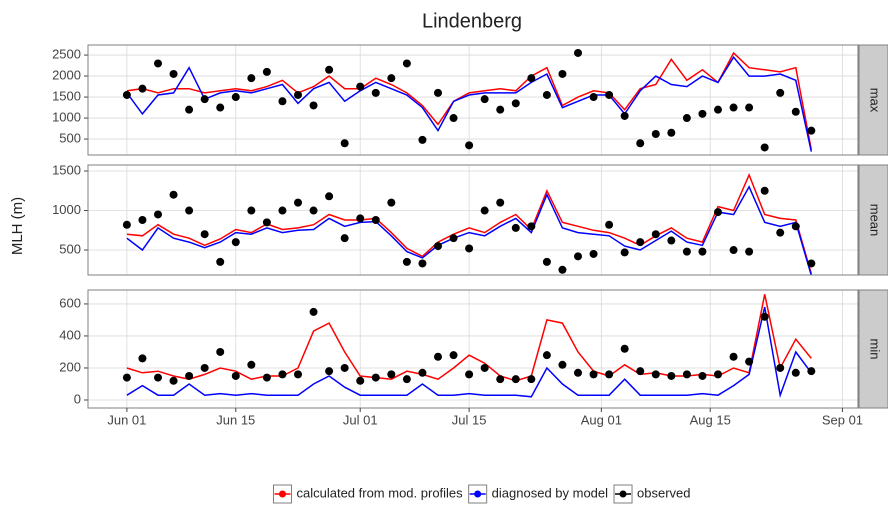  What do you see at coordinates (472, 21) in the screenshot?
I see `chart-title: Lindenberg` at bounding box center [472, 21].